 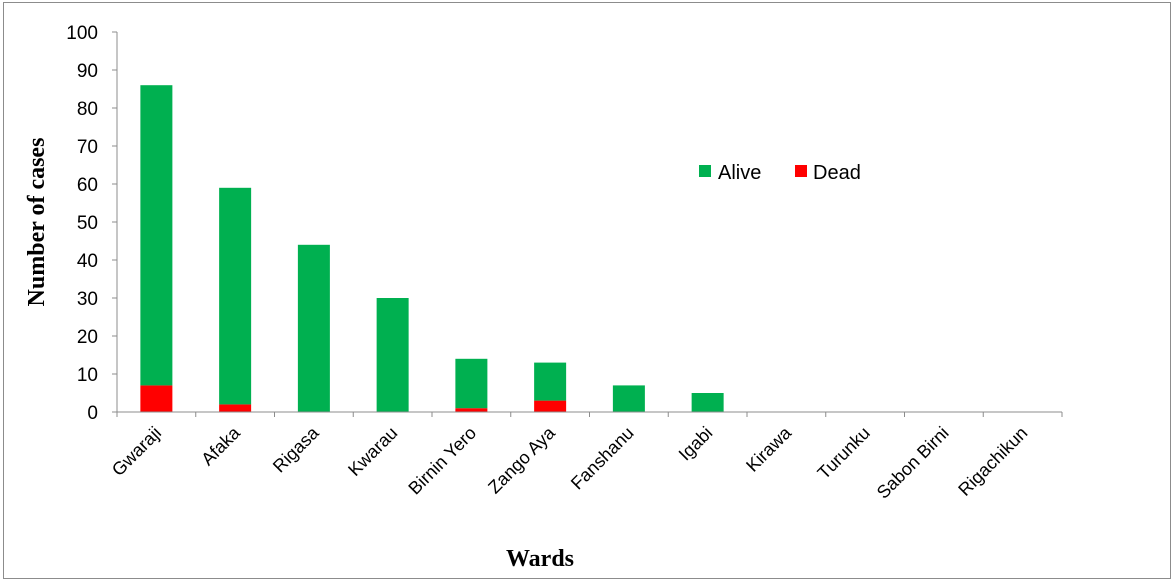 I want to click on x-category-label-zango-aya: Zango Aya, so click(x=521, y=459).